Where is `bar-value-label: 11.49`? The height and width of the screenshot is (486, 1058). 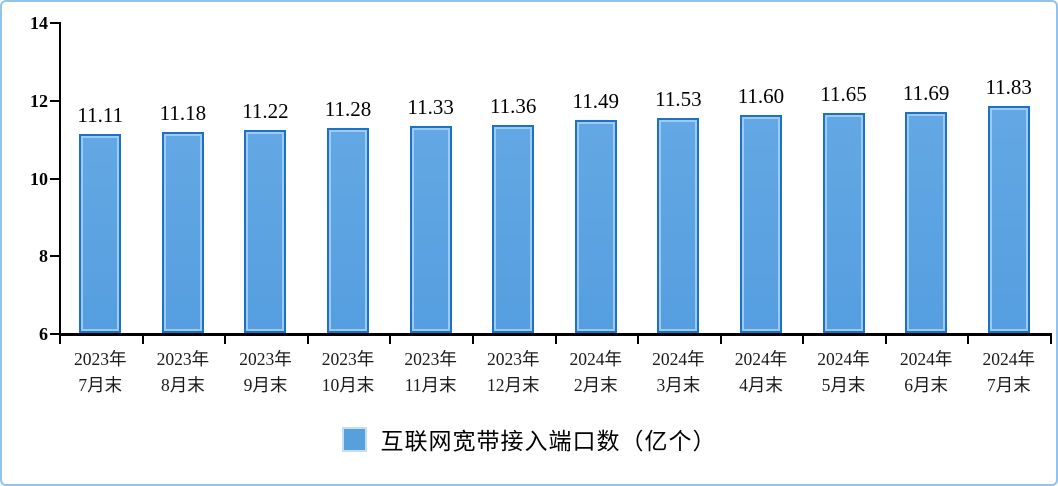
bar-value-label: 11.49 is located at coordinates (596, 100).